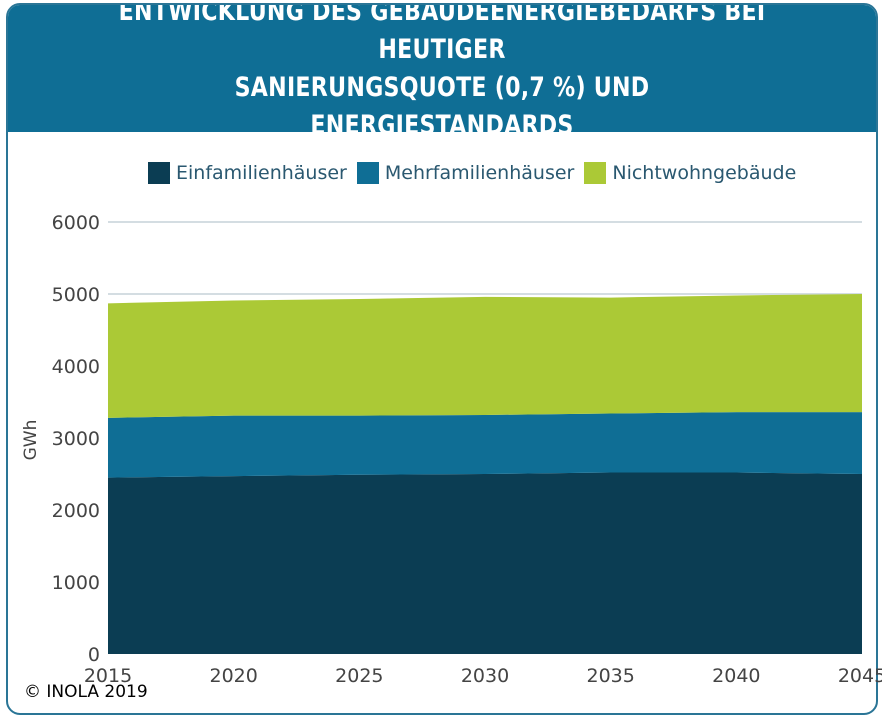 The width and height of the screenshot is (882, 715). I want to click on legend-swatch-mehrfamilienhaeuser, so click(367, 173).